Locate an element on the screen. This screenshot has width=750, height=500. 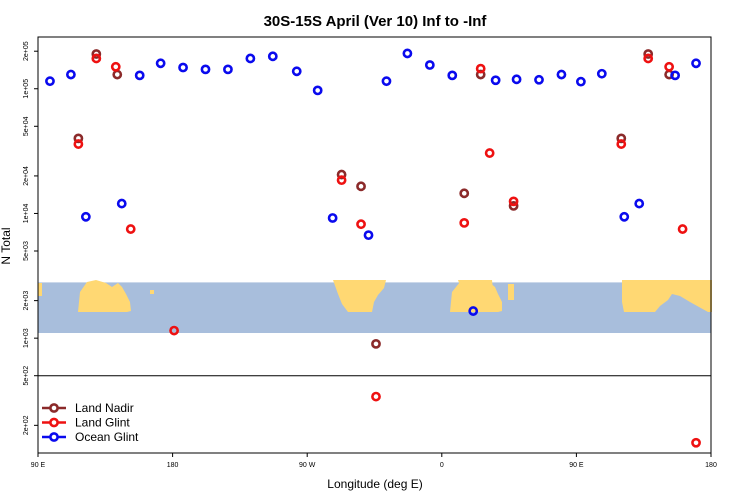
y-tick-label: 5e+04 is located at coordinates (26, 126).